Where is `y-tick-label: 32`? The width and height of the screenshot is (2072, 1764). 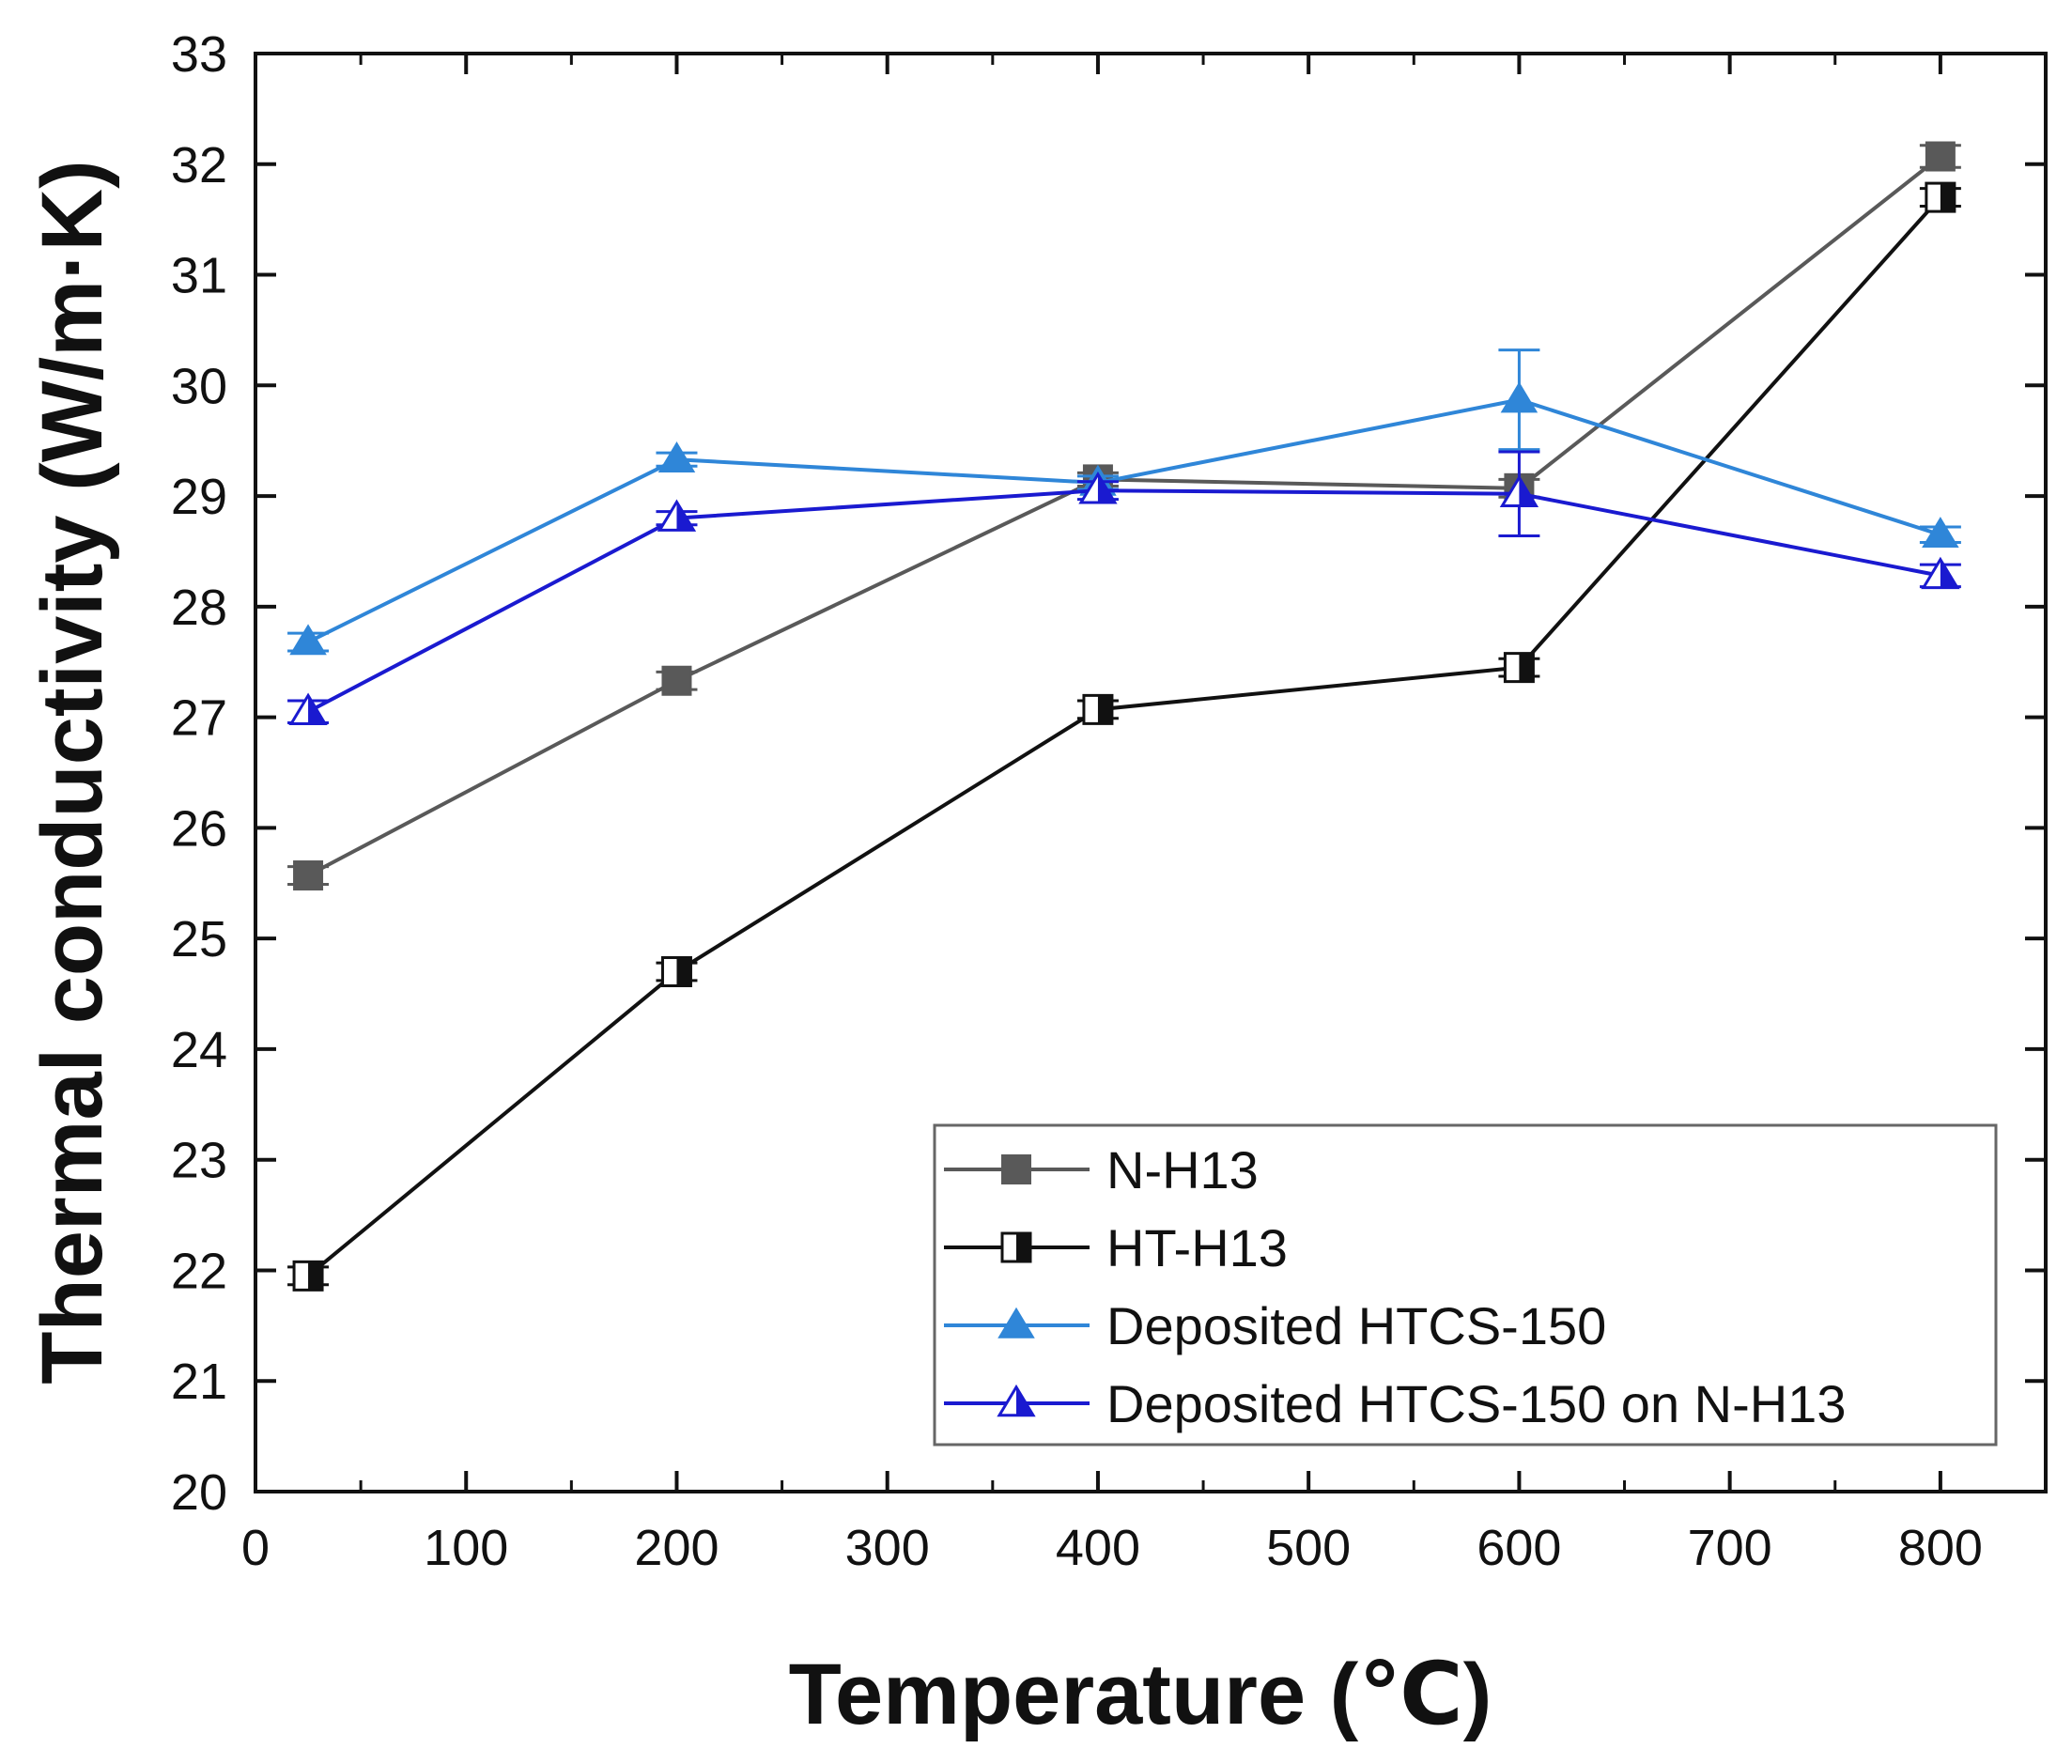
y-tick-label: 32 is located at coordinates (199, 165).